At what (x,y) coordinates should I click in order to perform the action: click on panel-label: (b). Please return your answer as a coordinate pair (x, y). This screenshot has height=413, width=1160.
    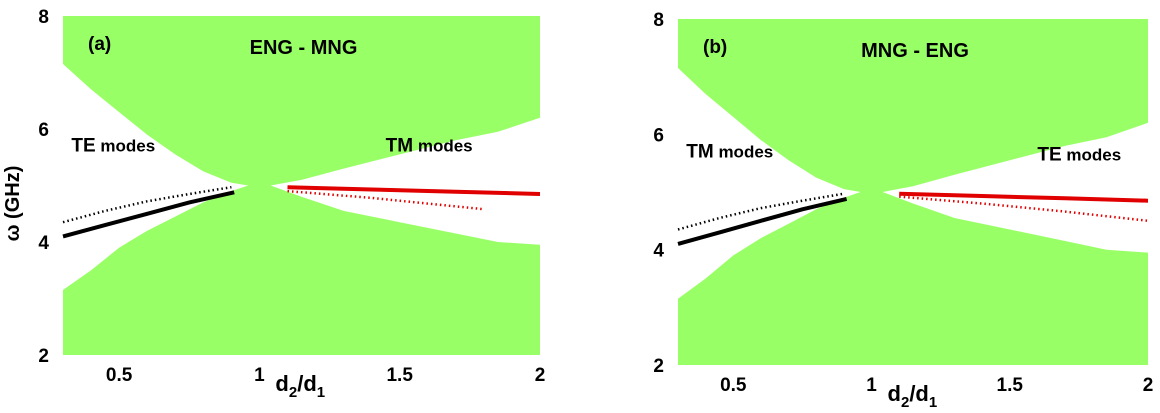
    Looking at the image, I should click on (715, 47).